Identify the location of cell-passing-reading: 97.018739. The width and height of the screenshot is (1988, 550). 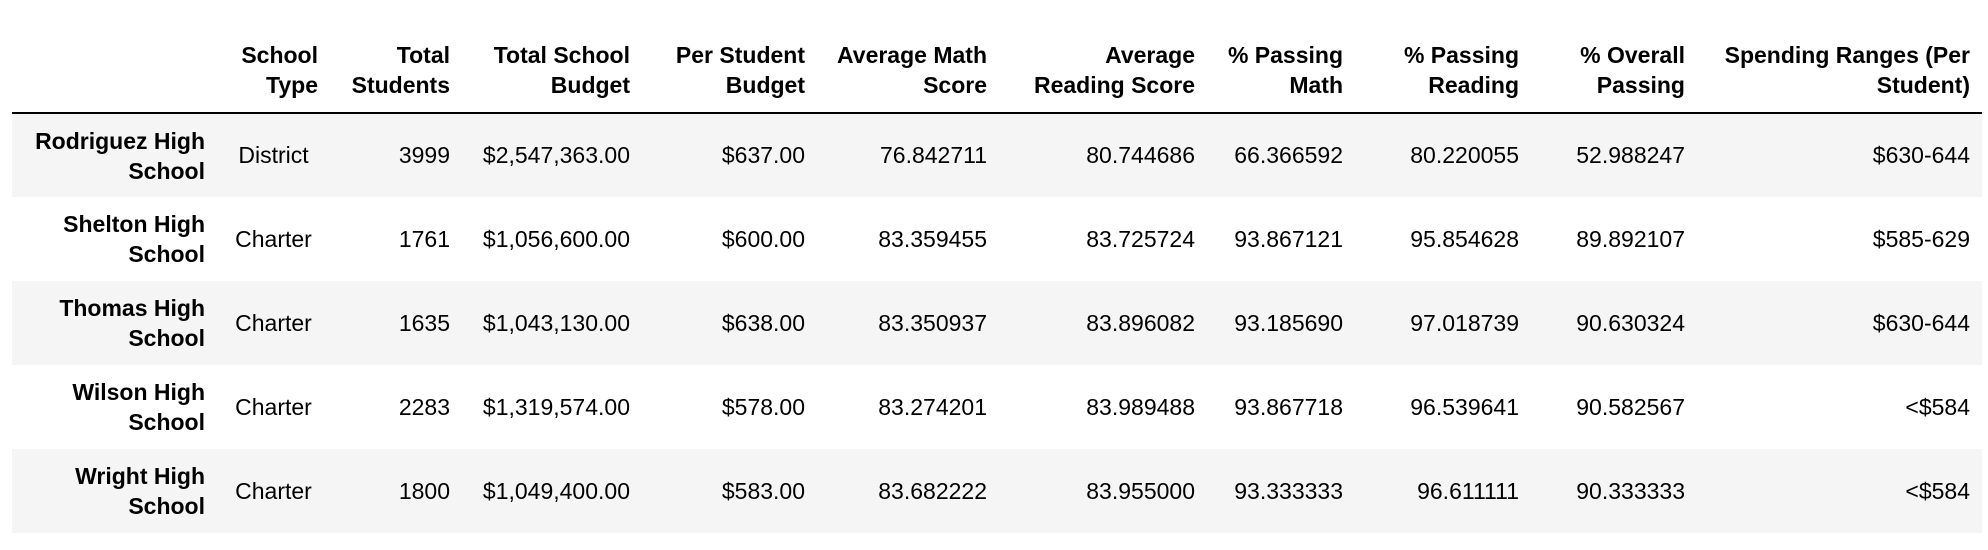
(1464, 322).